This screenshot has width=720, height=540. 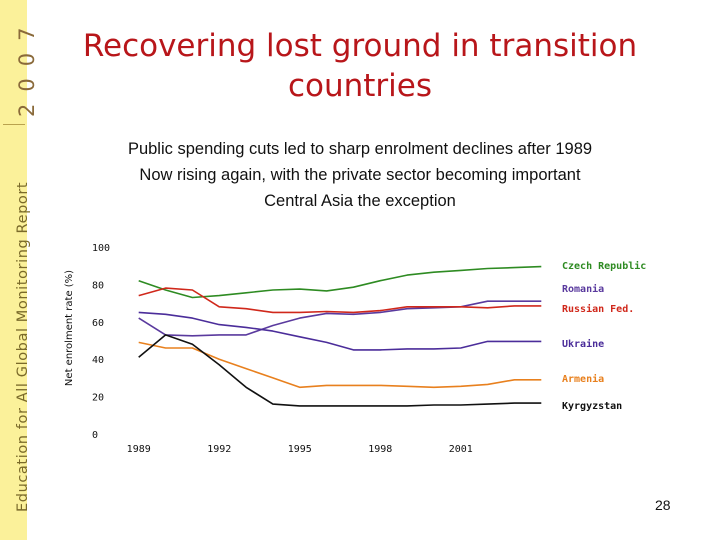 What do you see at coordinates (14, 124) in the screenshot?
I see `sidebar-divider` at bounding box center [14, 124].